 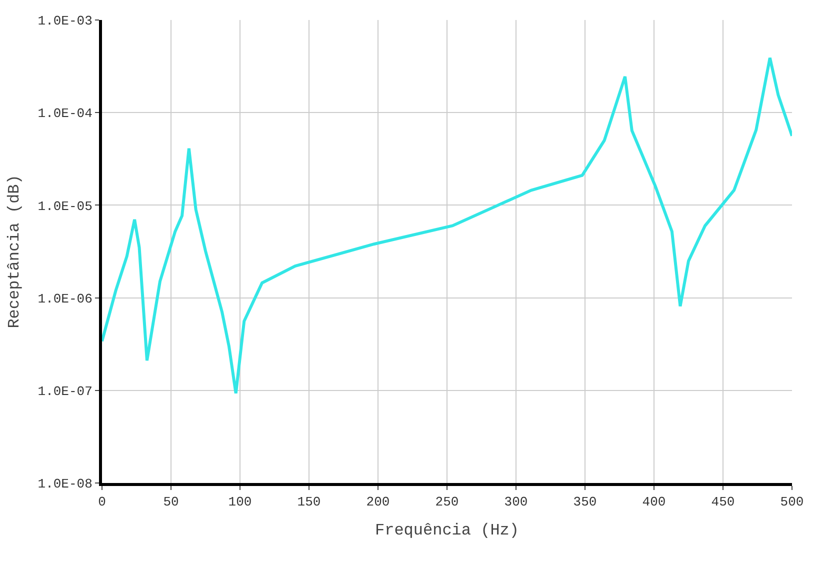 I want to click on y-tick-label: 1.0E-08, so click(x=65, y=484).